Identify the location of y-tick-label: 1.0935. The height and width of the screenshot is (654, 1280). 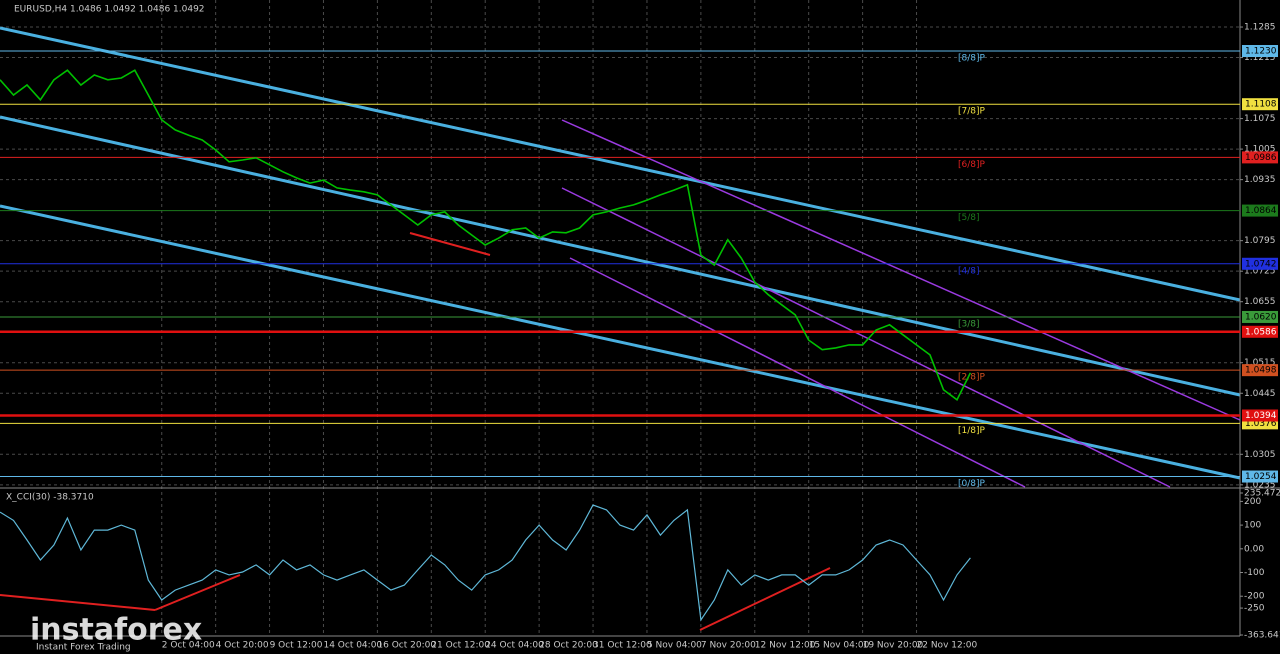
(1260, 180).